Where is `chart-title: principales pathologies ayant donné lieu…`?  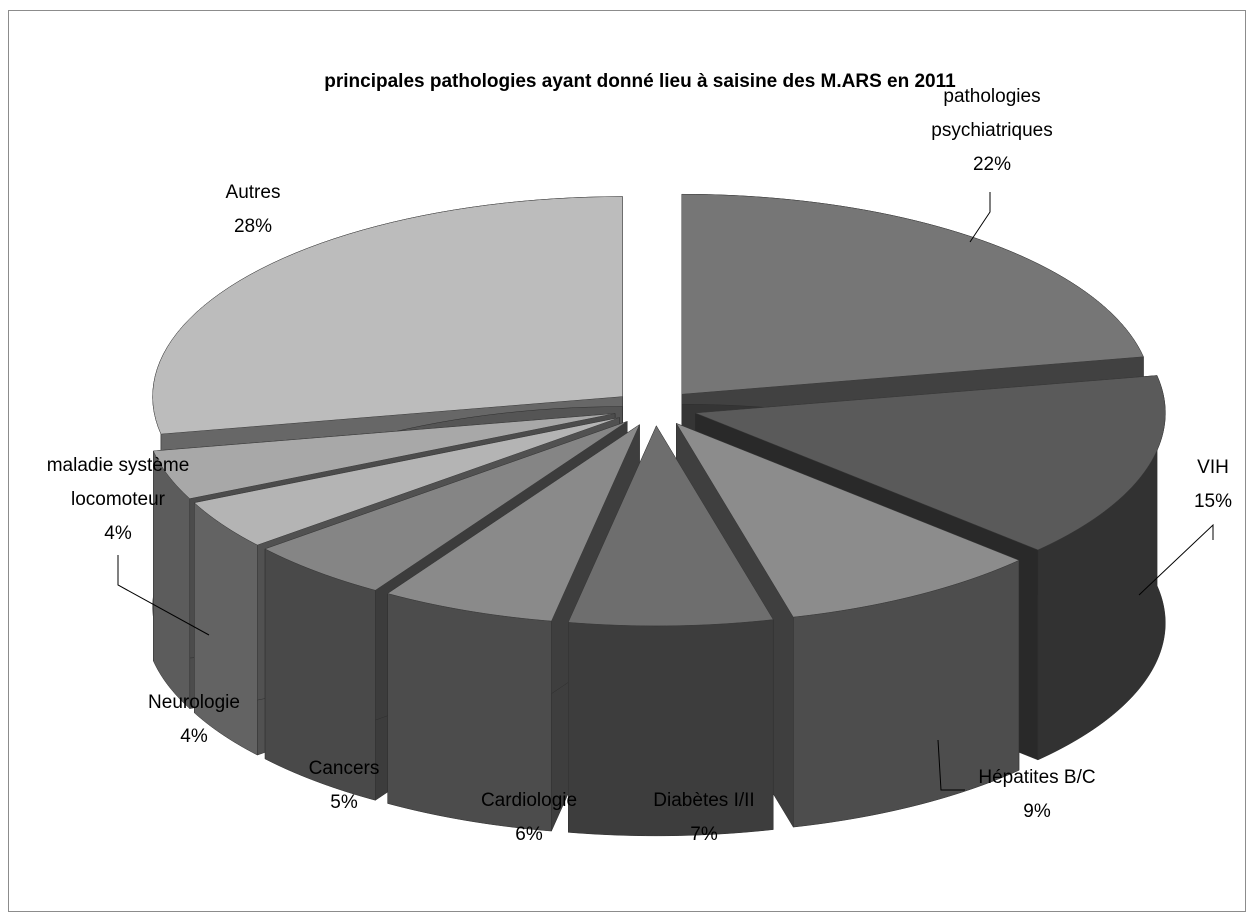 chart-title: principales pathologies ayant donné lieu… is located at coordinates (640, 81).